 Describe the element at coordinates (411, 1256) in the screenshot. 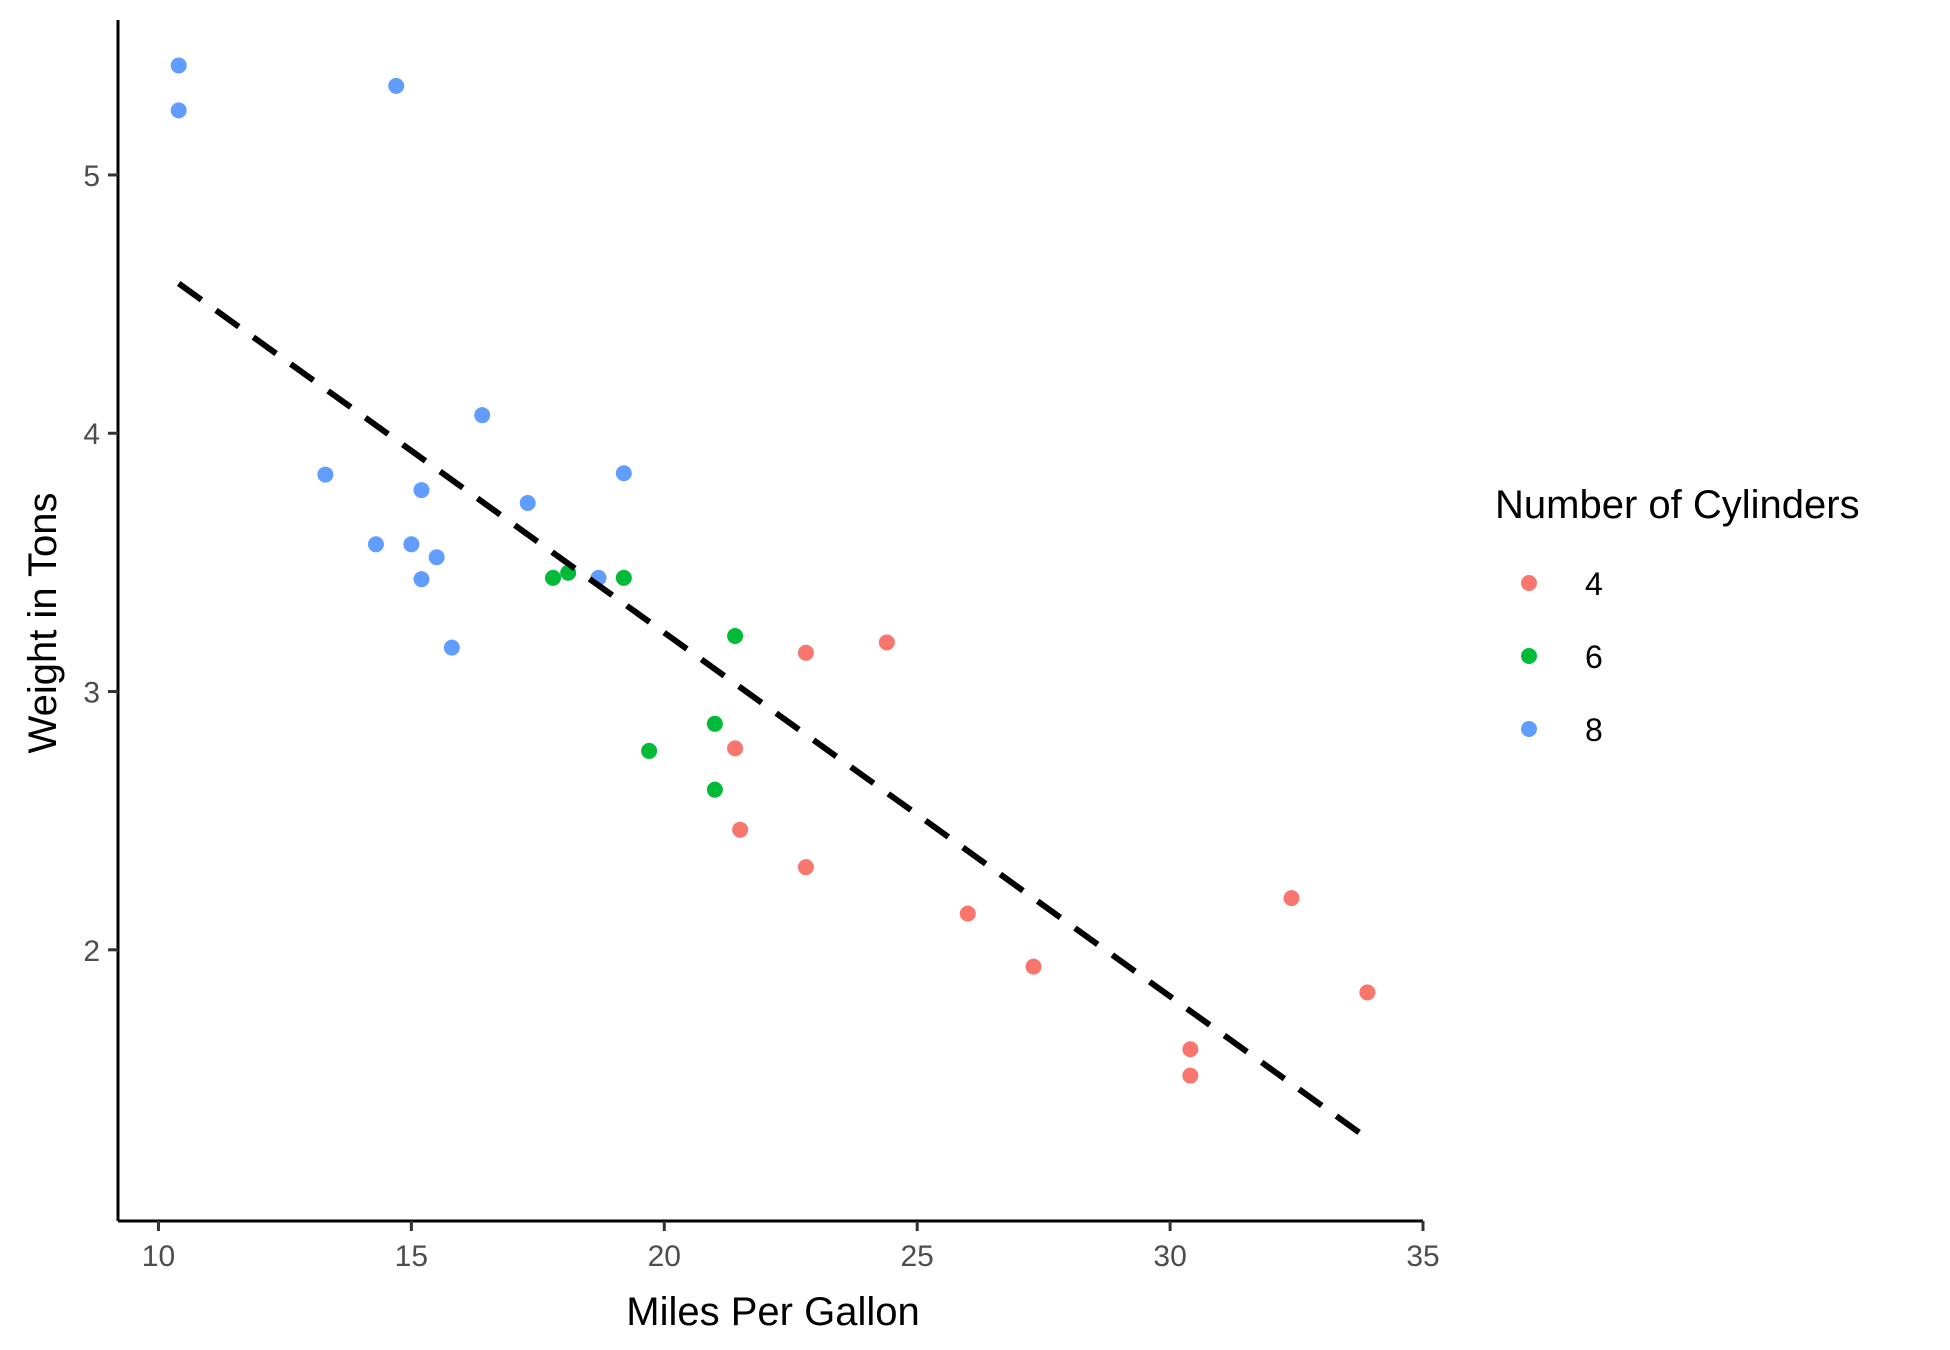

I see `x-tick-label: 15` at that location.